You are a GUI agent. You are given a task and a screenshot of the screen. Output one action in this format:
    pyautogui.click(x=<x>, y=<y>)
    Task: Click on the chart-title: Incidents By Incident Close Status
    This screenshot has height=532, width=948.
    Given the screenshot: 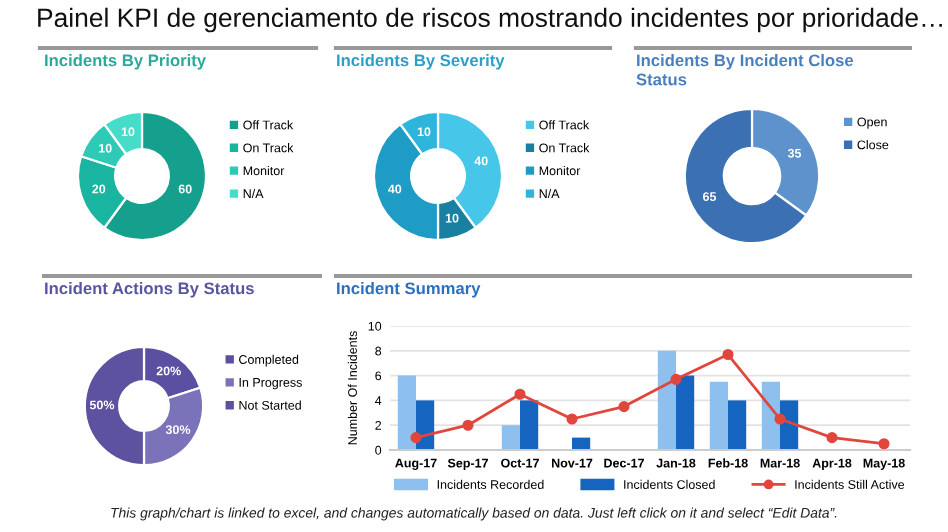 What is the action you would take?
    pyautogui.click(x=745, y=70)
    